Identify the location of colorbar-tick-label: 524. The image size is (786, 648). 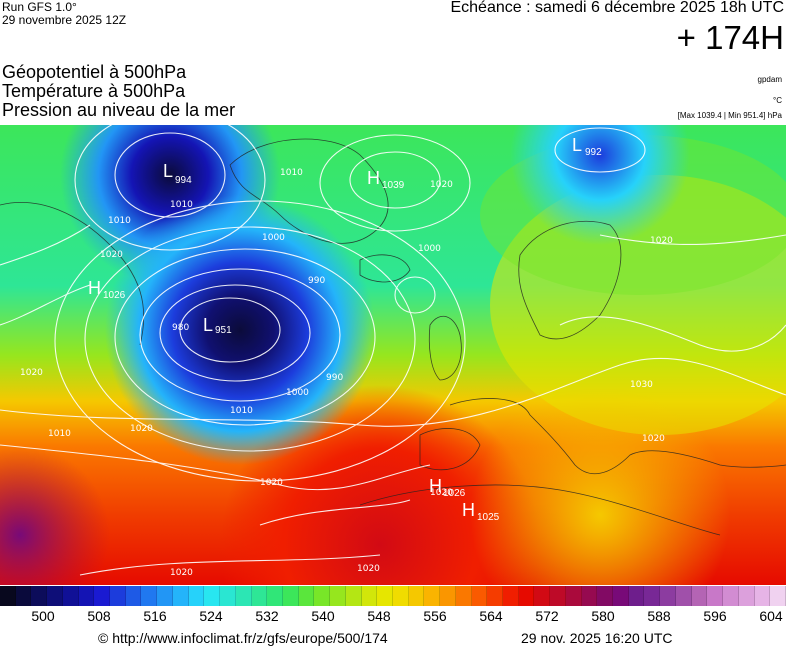
(211, 616).